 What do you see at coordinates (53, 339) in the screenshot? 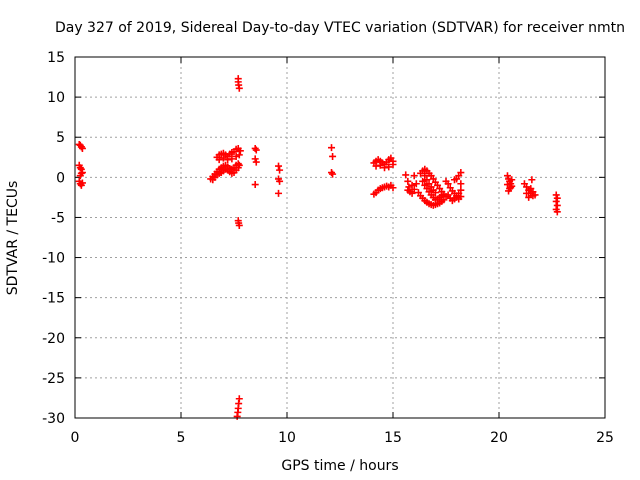
I see `y-tick-label: -20` at bounding box center [53, 339].